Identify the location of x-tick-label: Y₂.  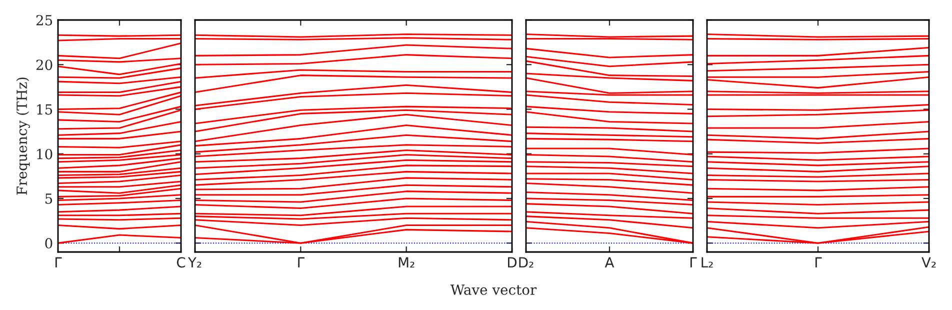
(195, 262).